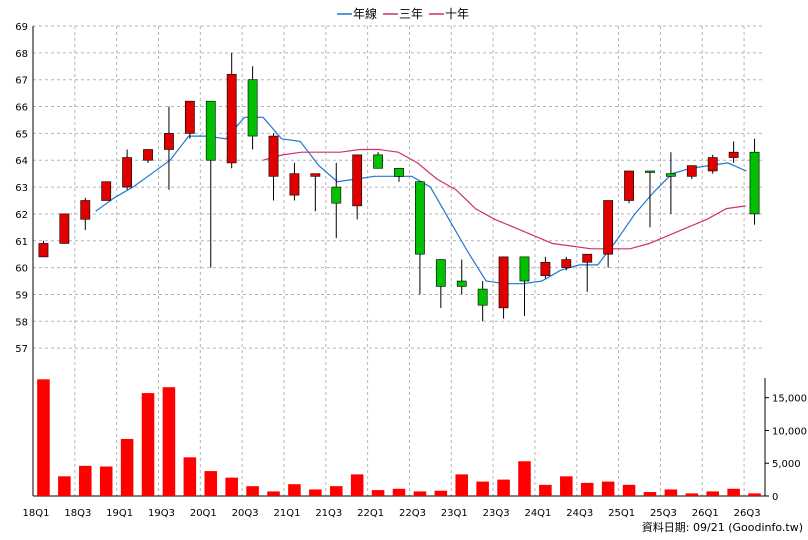 This screenshot has height=540, width=808. I want to click on price-tick-label: 61, so click(21, 242).